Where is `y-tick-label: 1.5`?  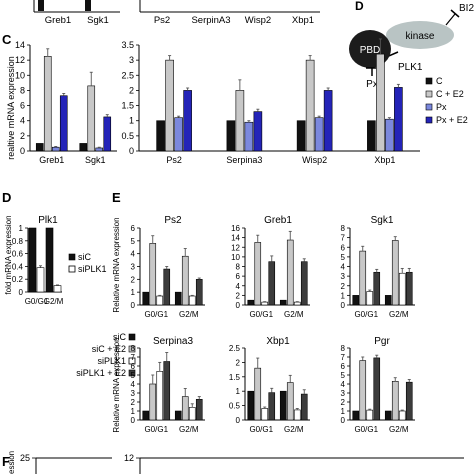 y-tick-label: 1.5 is located at coordinates (235, 377).